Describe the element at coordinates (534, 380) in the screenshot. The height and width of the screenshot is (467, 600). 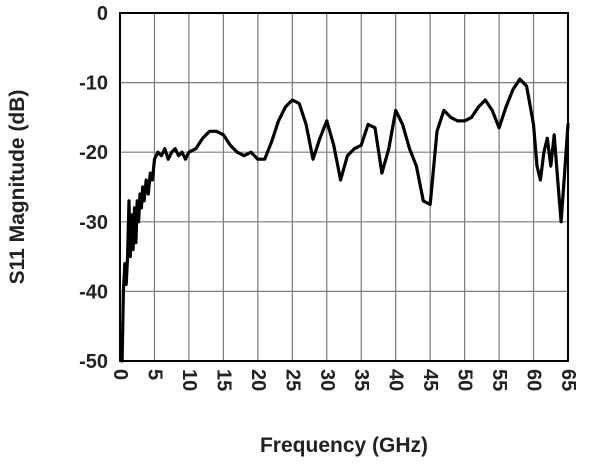
I see `x-tick-label: 60` at that location.